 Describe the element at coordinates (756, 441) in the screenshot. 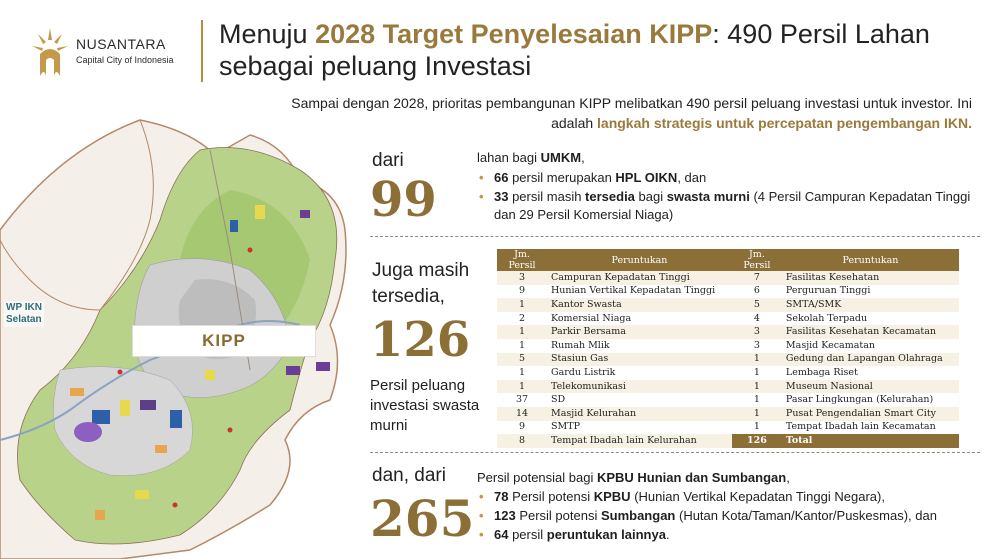

I see `table-total-count: 126` at that location.